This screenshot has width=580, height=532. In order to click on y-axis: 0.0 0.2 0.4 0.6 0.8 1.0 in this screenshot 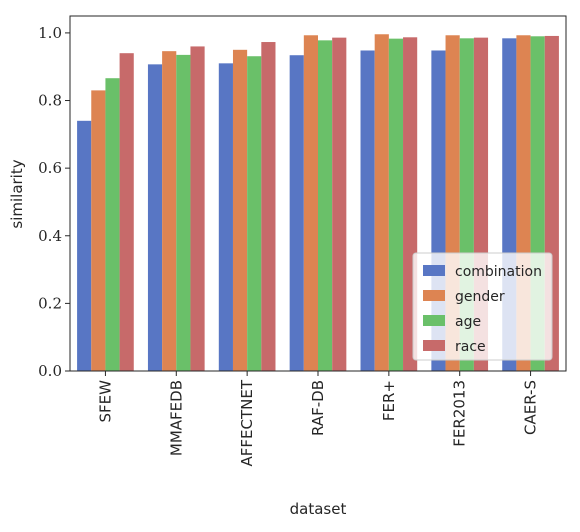, I will do `click(54, 202)`.